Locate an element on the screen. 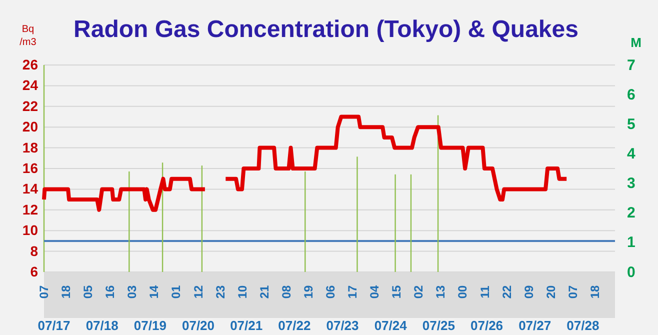 The height and width of the screenshot is (335, 658). chart-title: Radon Gas Concentration (Tokyo) & Quakes is located at coordinates (326, 29).